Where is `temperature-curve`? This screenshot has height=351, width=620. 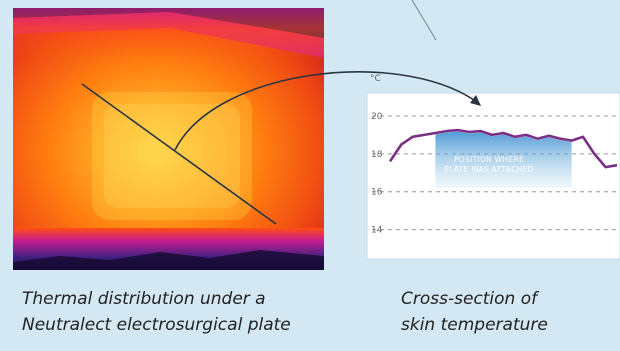
temperature-curve is located at coordinates (503, 148).